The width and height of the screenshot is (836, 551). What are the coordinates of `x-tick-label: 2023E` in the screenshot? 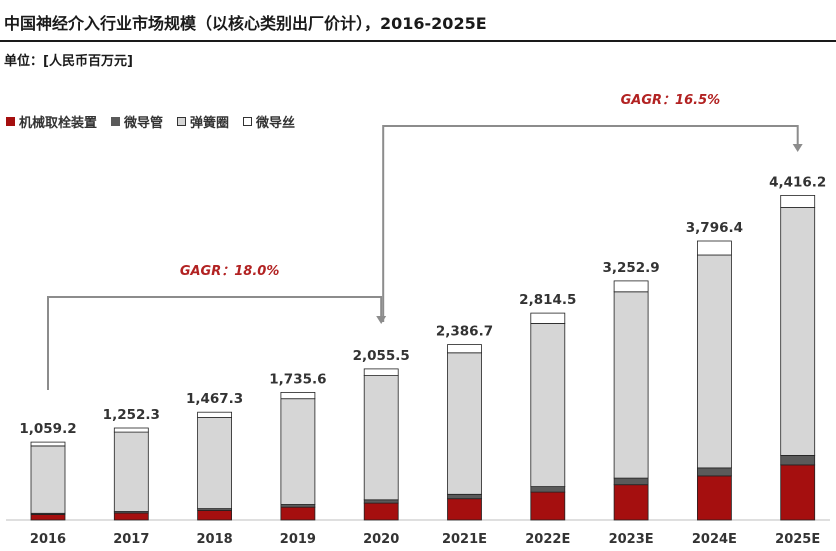 It's located at (631, 539).